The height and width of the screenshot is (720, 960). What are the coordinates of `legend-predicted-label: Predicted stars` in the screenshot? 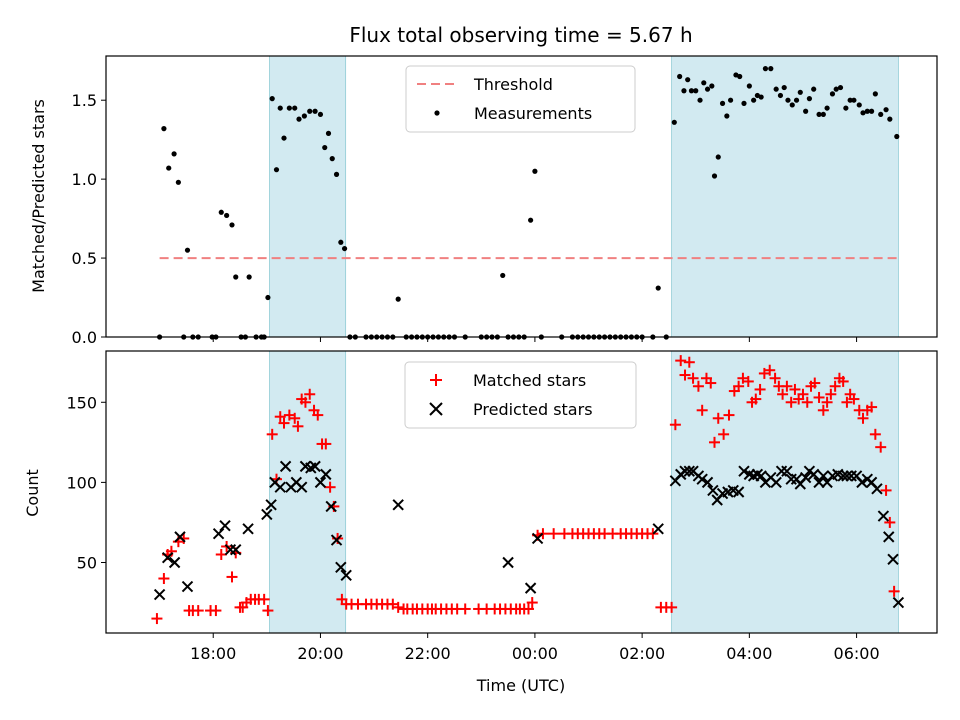 It's located at (533, 409).